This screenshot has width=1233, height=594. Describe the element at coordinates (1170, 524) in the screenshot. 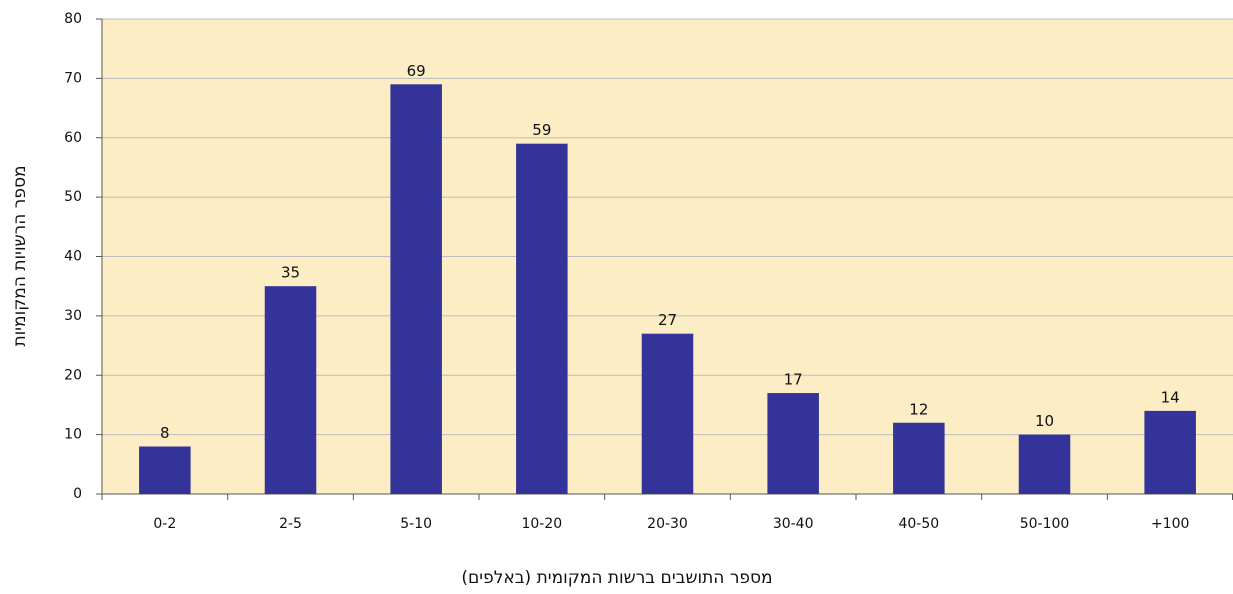

I see `x-tick-label: +100` at that location.